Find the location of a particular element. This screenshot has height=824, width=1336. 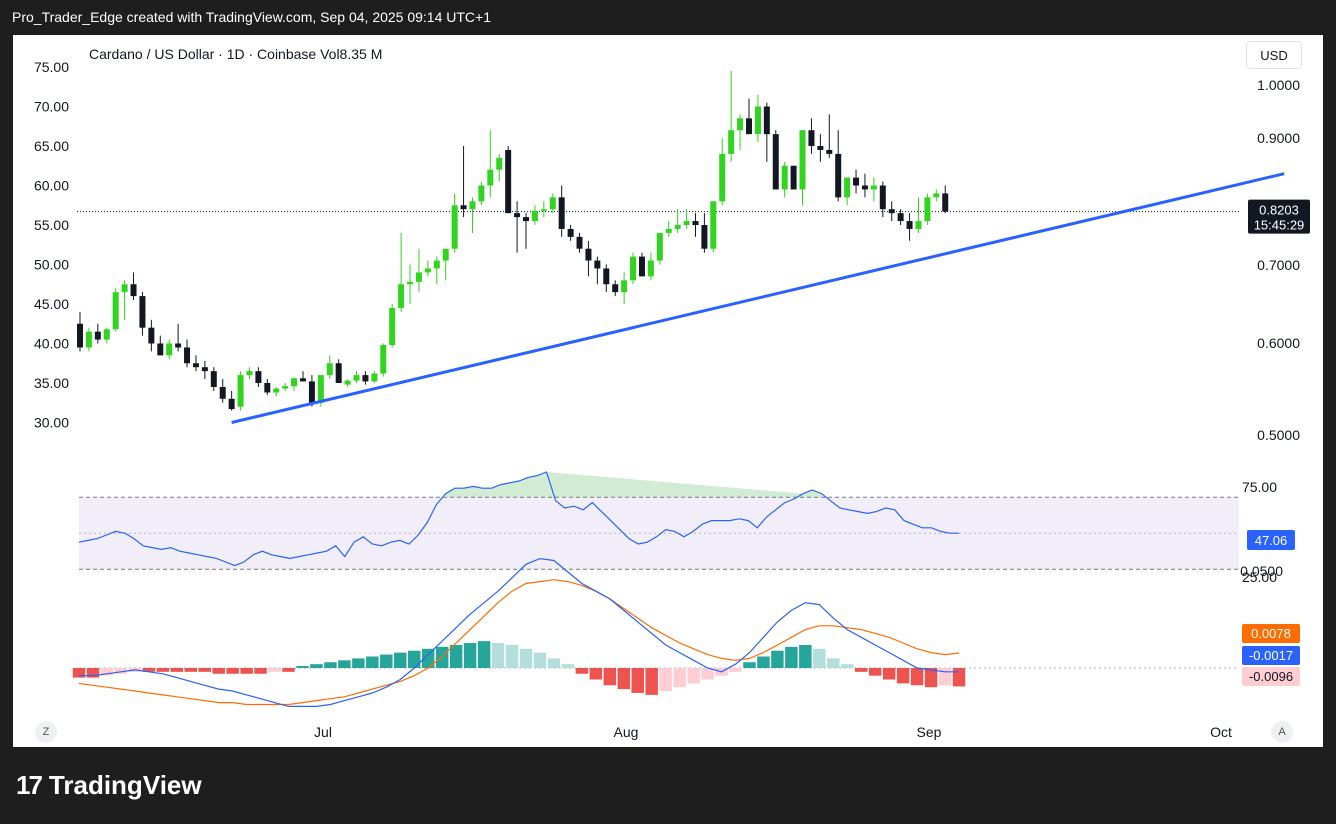

left-axis-tick: 35.00 is located at coordinates (51, 383).